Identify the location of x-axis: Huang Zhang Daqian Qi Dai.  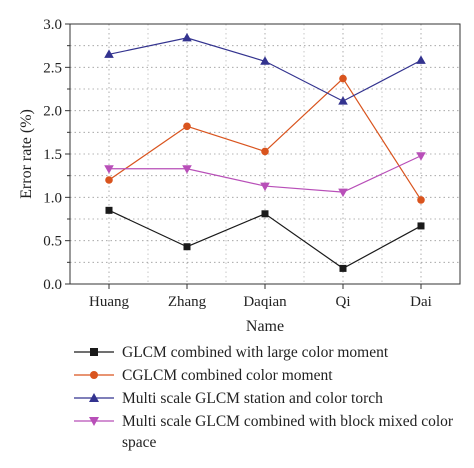
(260, 297).